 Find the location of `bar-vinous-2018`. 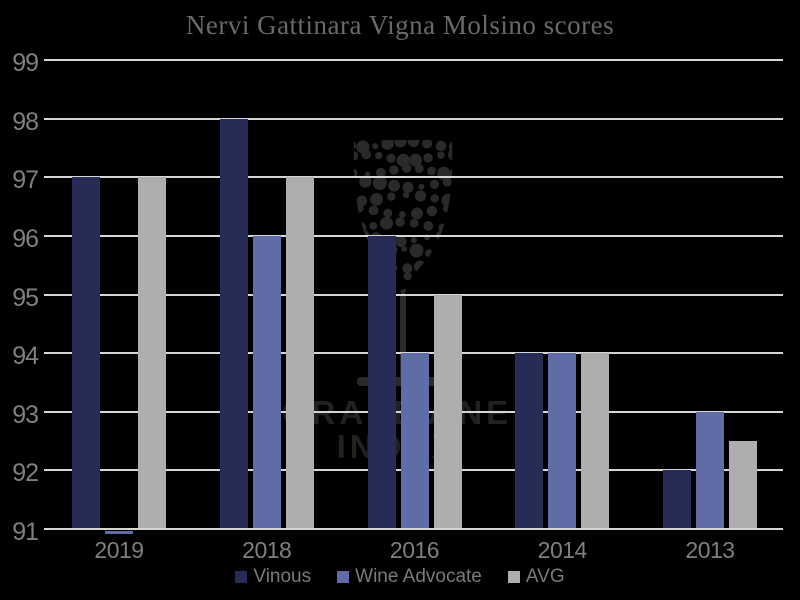

bar-vinous-2018 is located at coordinates (233, 323).